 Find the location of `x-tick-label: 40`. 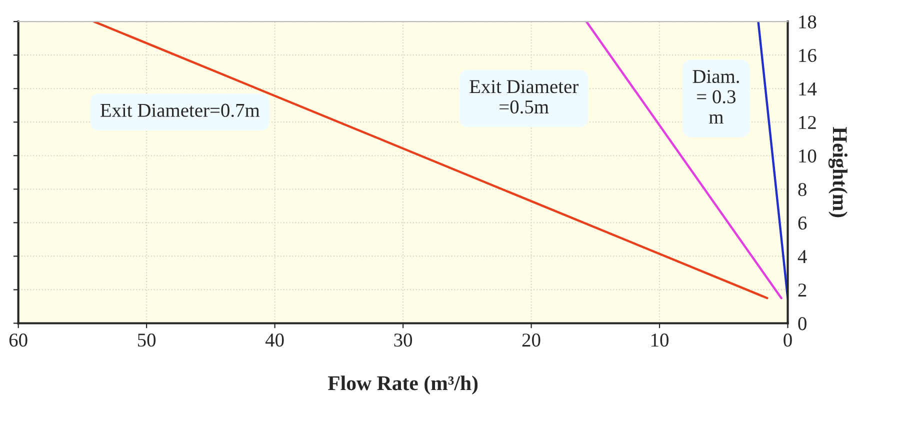

x-tick-label: 40 is located at coordinates (274, 340).